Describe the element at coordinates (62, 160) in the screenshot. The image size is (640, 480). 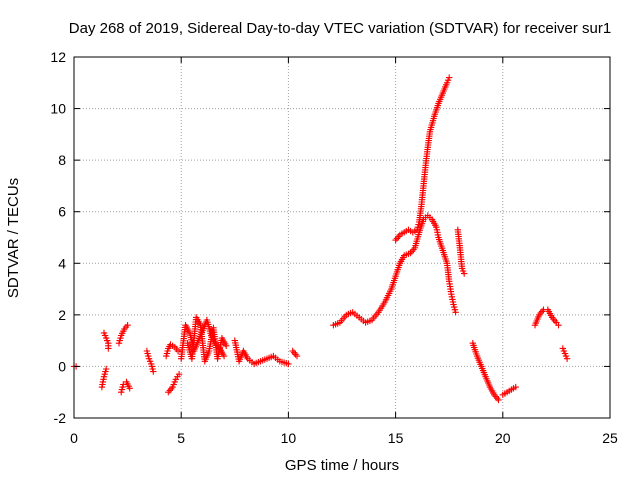
I see `y-tick-label: 8` at that location.